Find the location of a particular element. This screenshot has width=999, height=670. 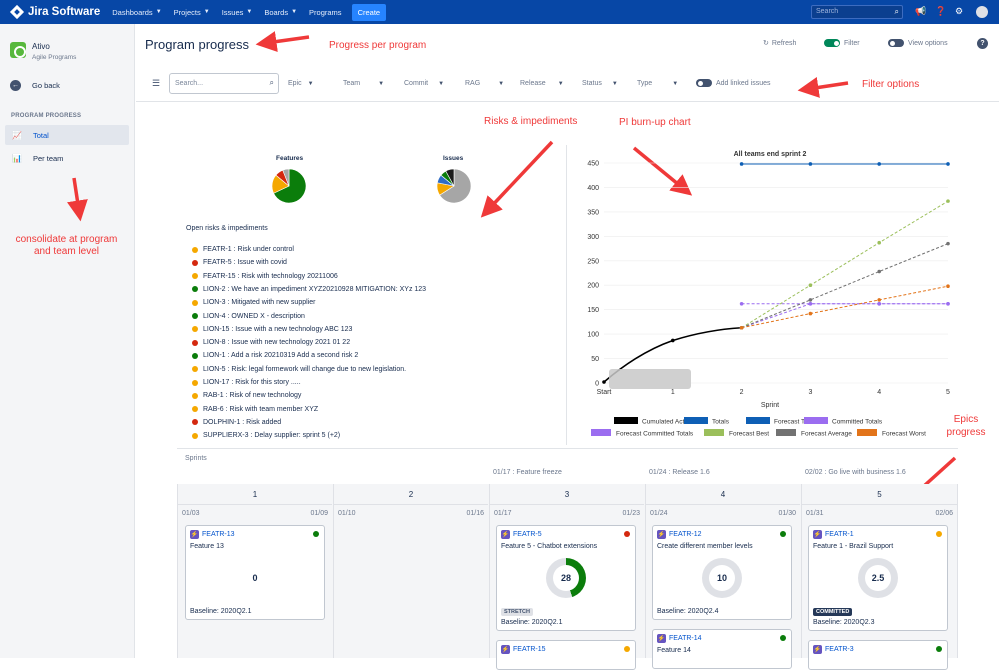

nav-dashboards: Dashboards ▼ is located at coordinates (136, 12).